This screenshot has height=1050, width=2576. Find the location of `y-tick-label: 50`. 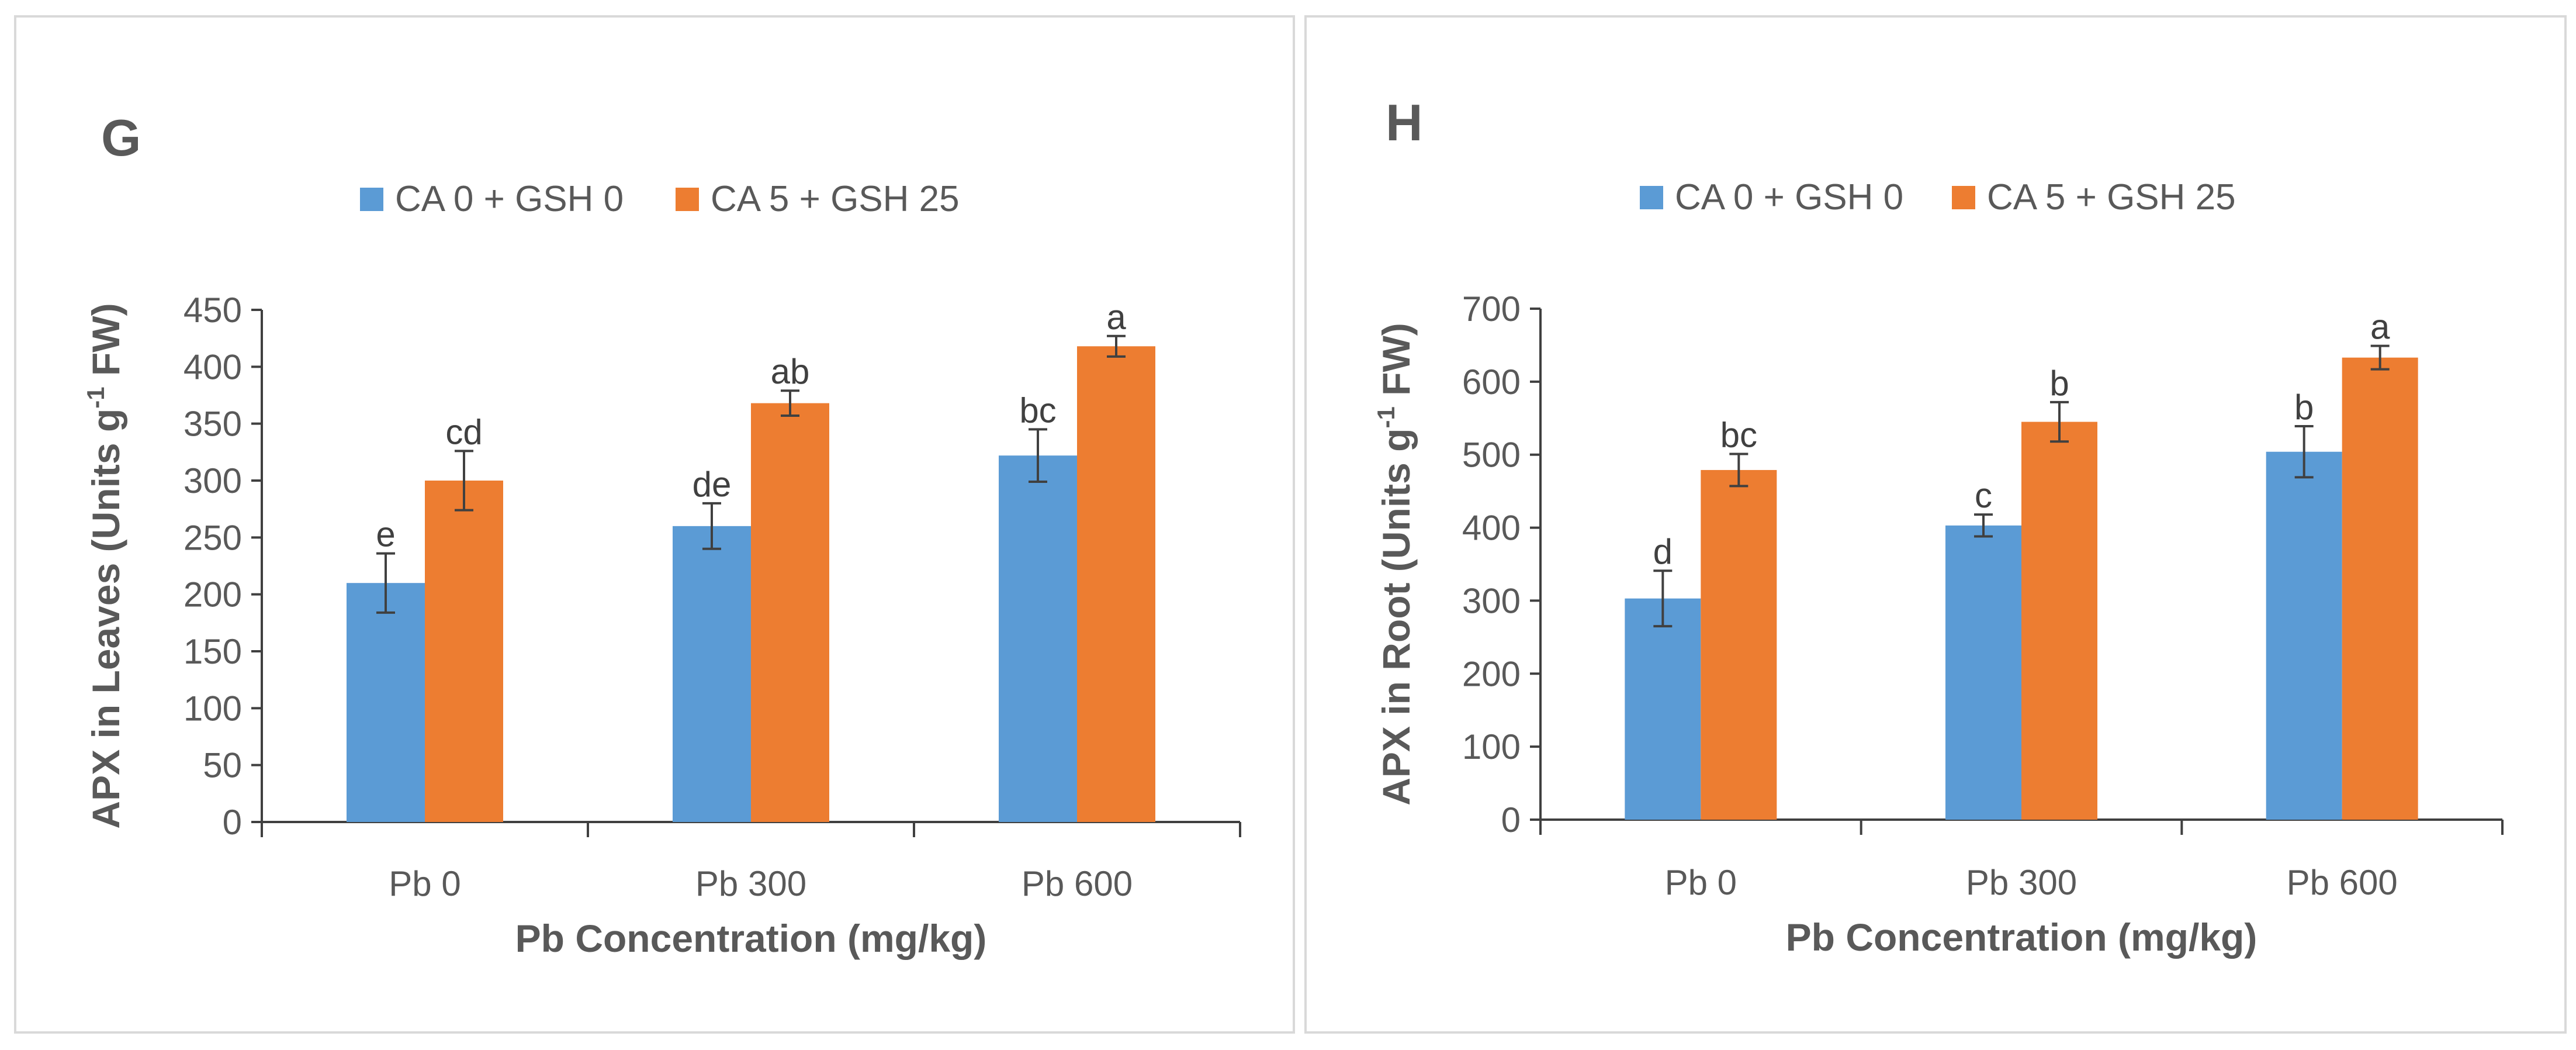

y-tick-label: 50 is located at coordinates (222, 766).